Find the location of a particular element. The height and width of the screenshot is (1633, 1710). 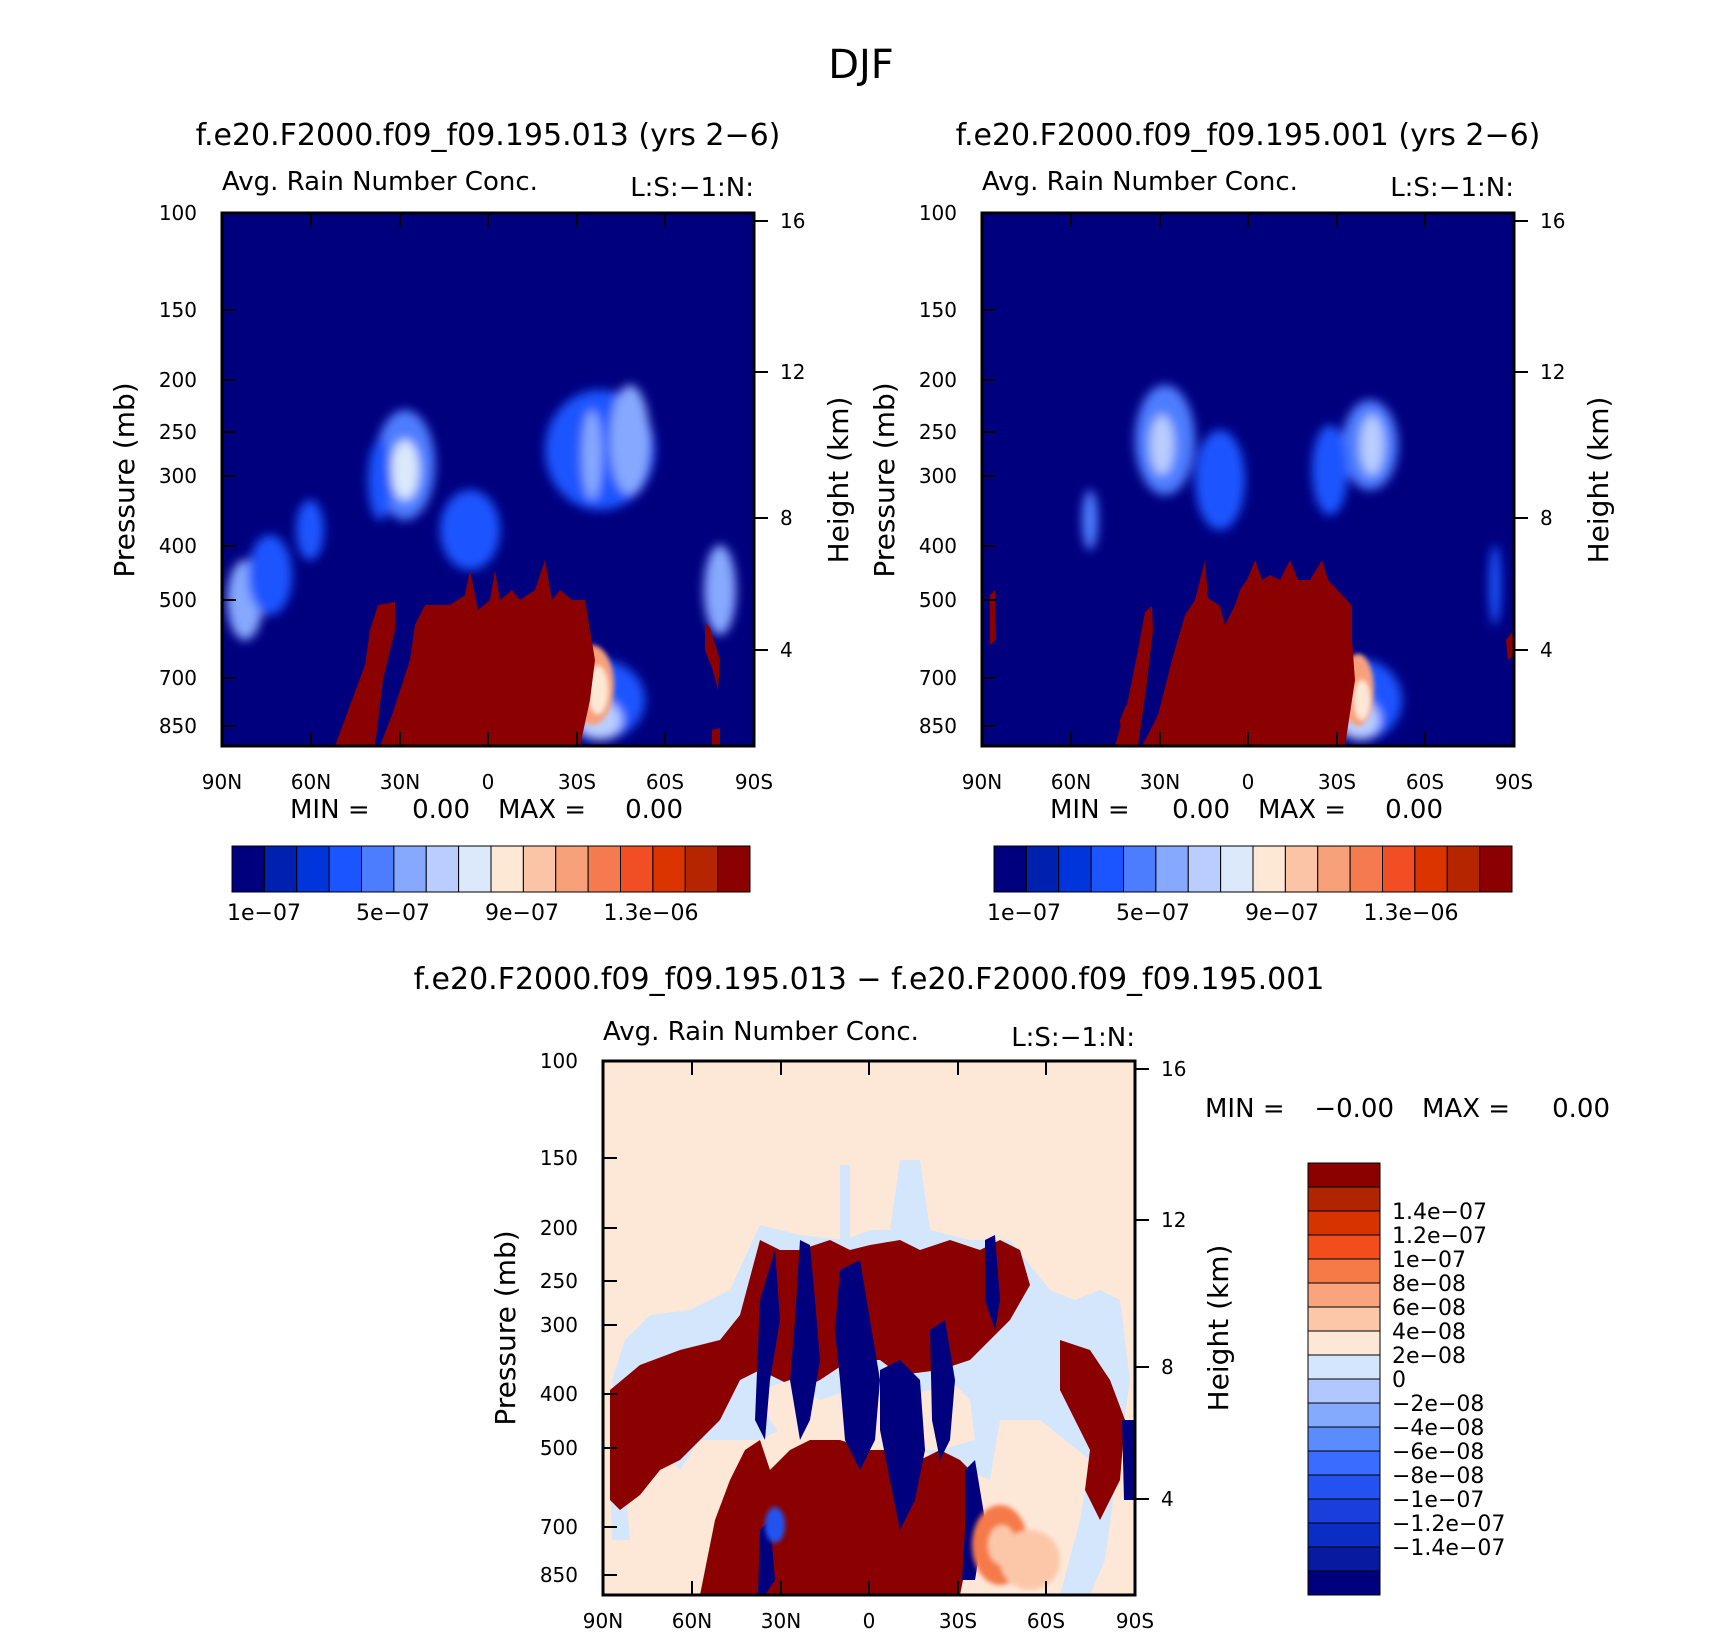

x-tick-label: 90N is located at coordinates (222, 782).